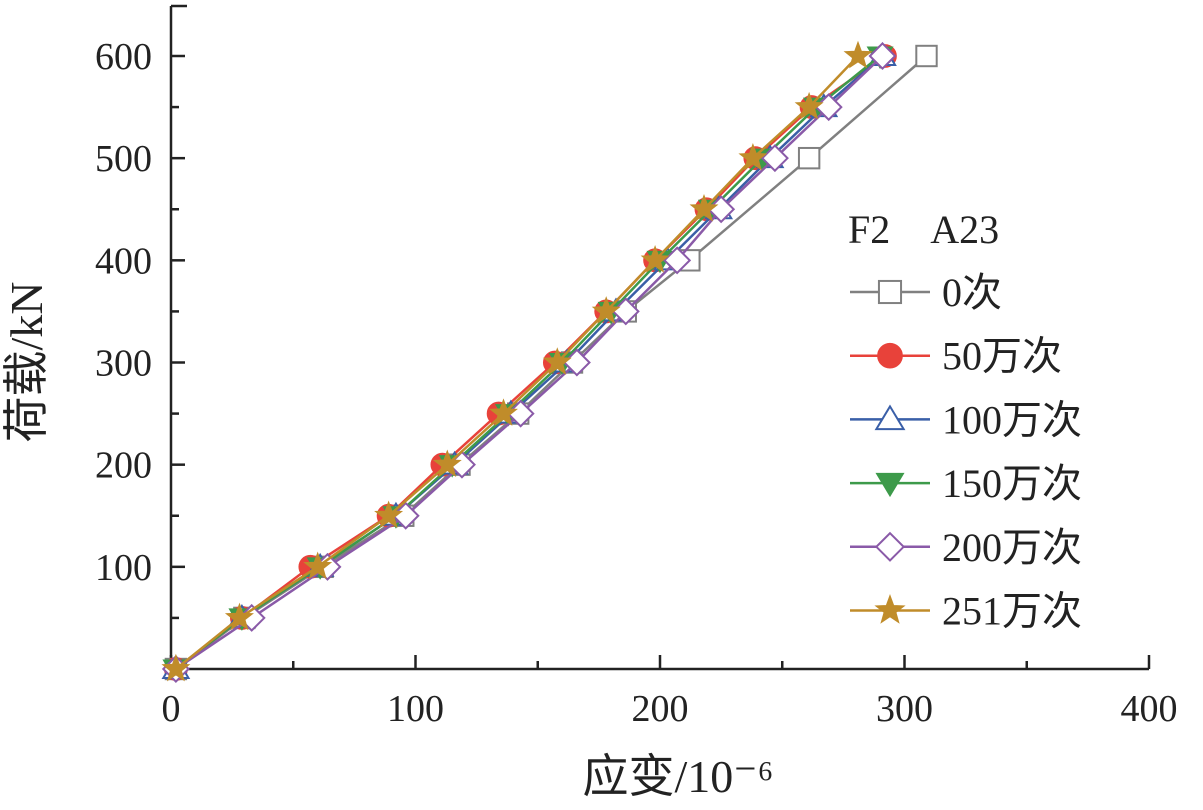 The image size is (1203, 810). I want to click on legend-item: 251万次, so click(966, 611).